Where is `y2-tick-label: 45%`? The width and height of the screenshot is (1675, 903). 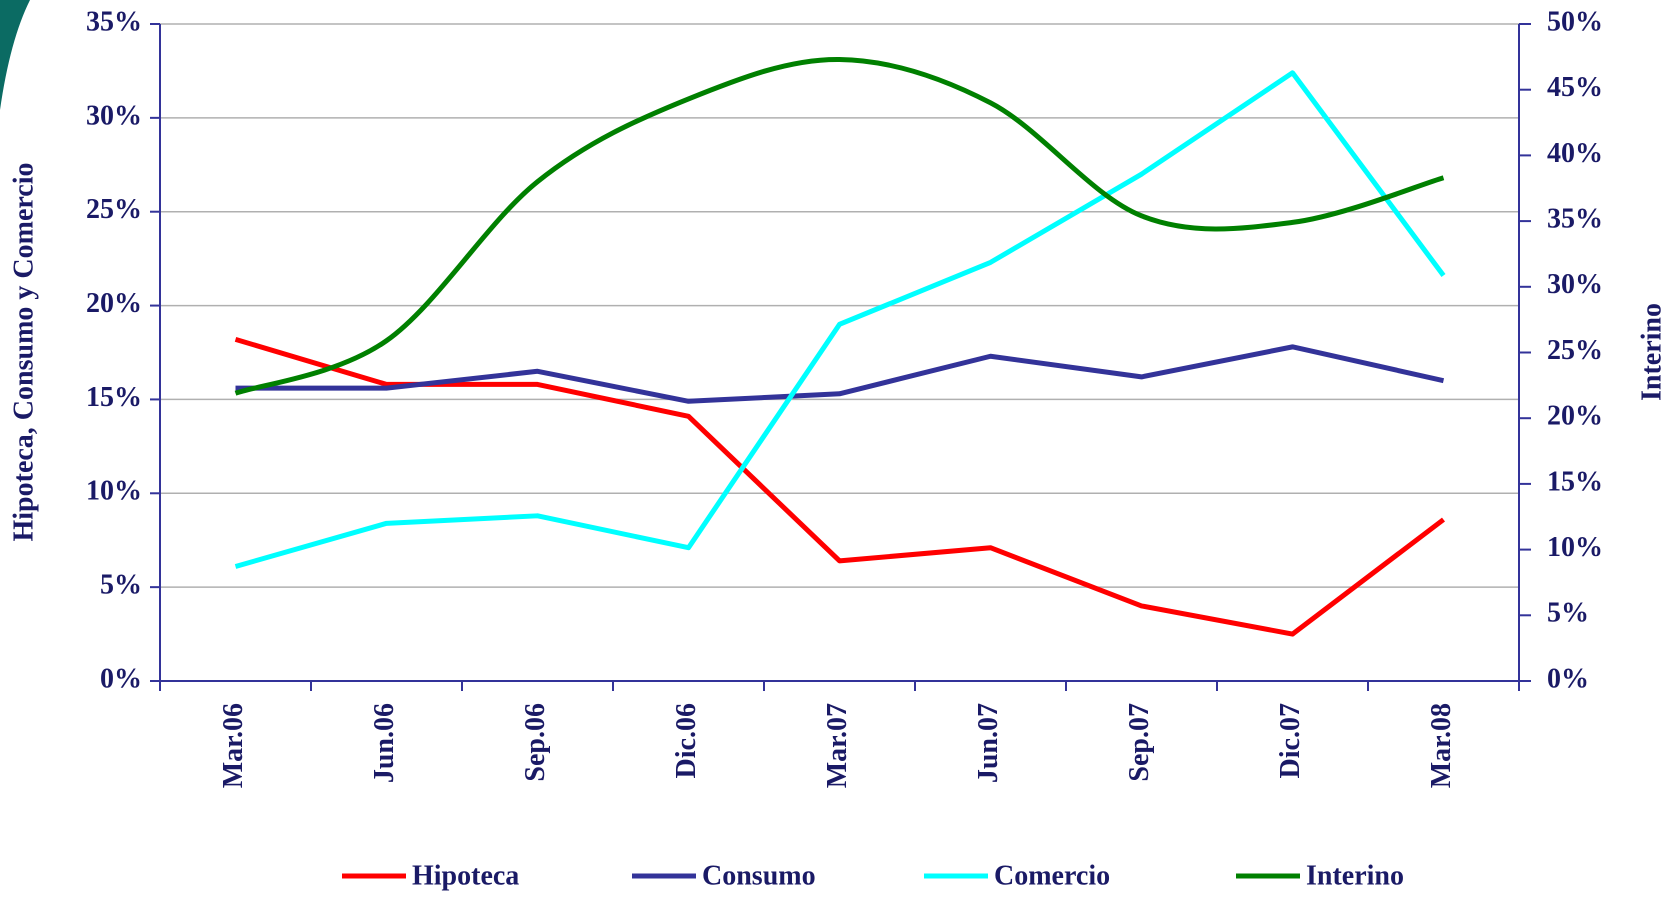
y2-tick-label: 45% is located at coordinates (1575, 87).